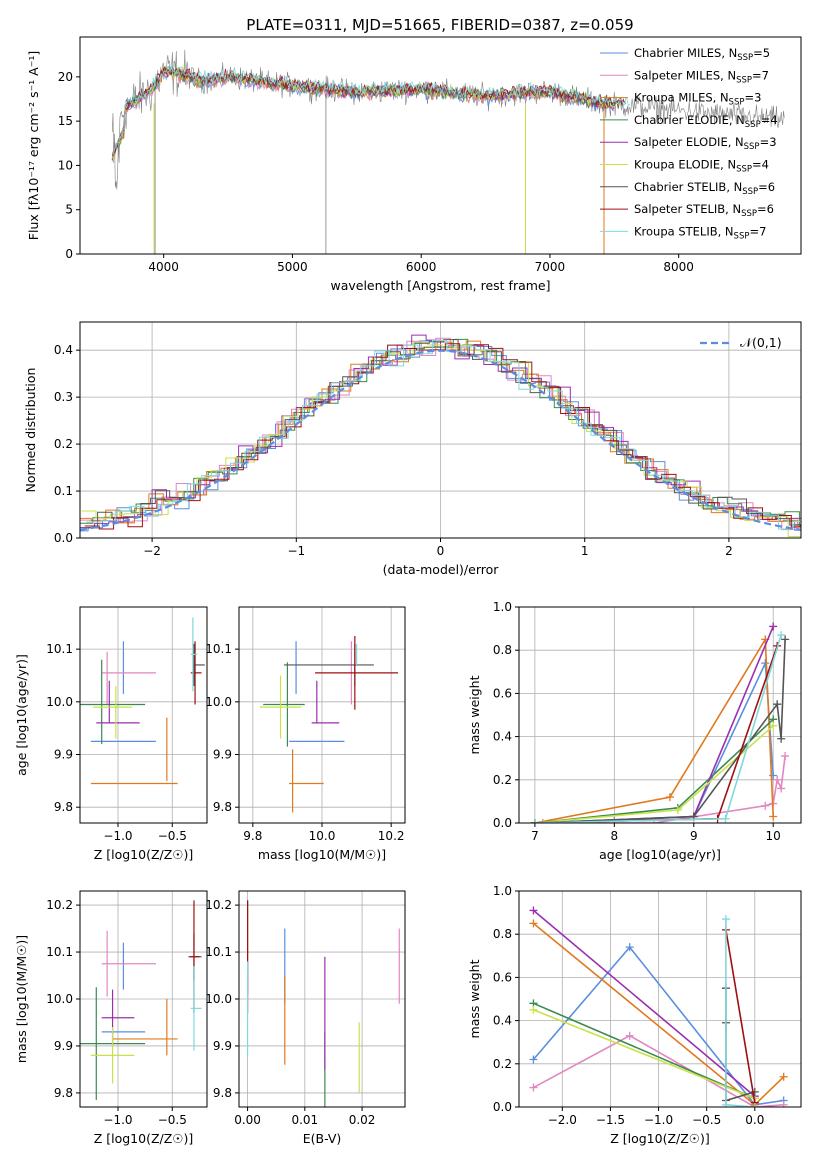  What do you see at coordinates (65, 77) in the screenshot?
I see `y-tick-label: 20` at bounding box center [65, 77].